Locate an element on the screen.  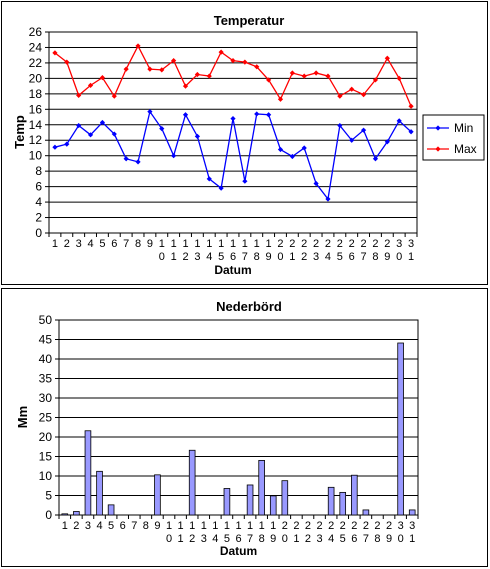
y-tick-label: 24 is located at coordinates (36, 47).